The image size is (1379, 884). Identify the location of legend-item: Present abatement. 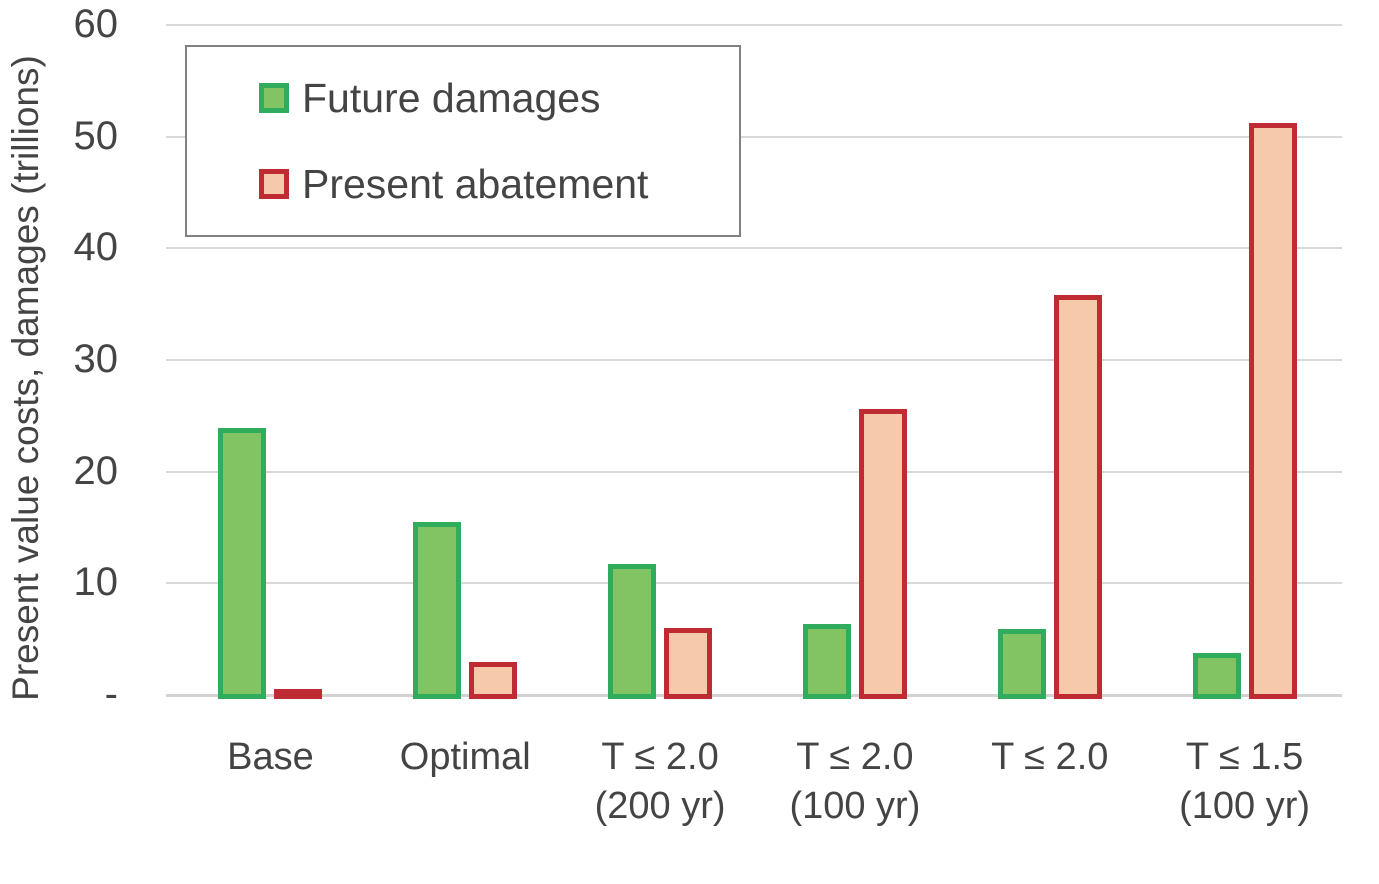
(499, 184).